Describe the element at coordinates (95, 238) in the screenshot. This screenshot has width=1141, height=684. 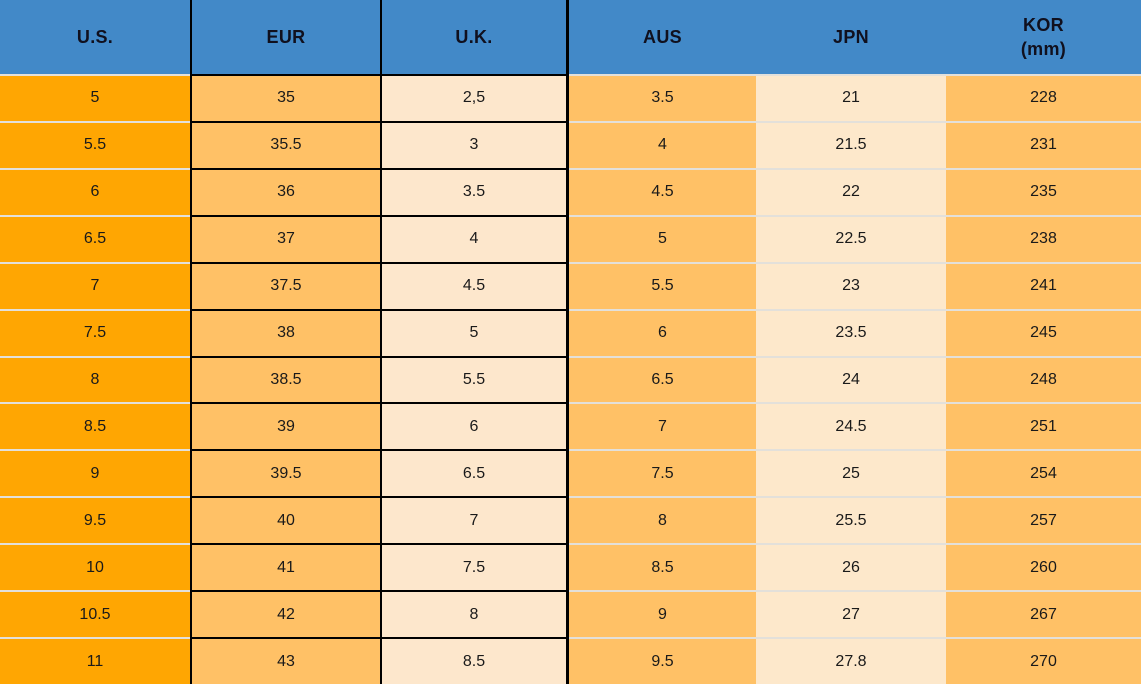
I see `table-cell-us: 6.5` at that location.